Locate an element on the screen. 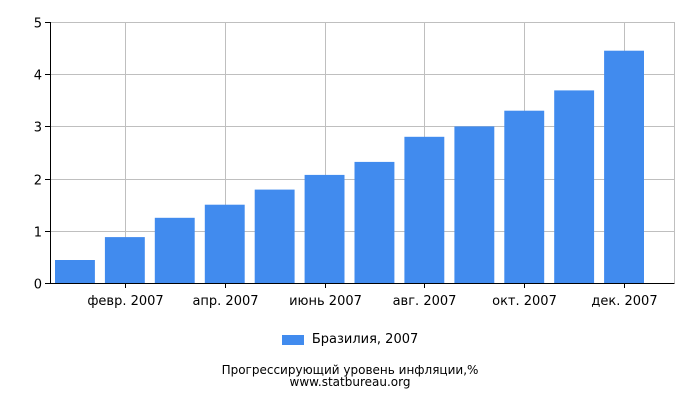  x-tick-label: авг. 2007 is located at coordinates (425, 301).